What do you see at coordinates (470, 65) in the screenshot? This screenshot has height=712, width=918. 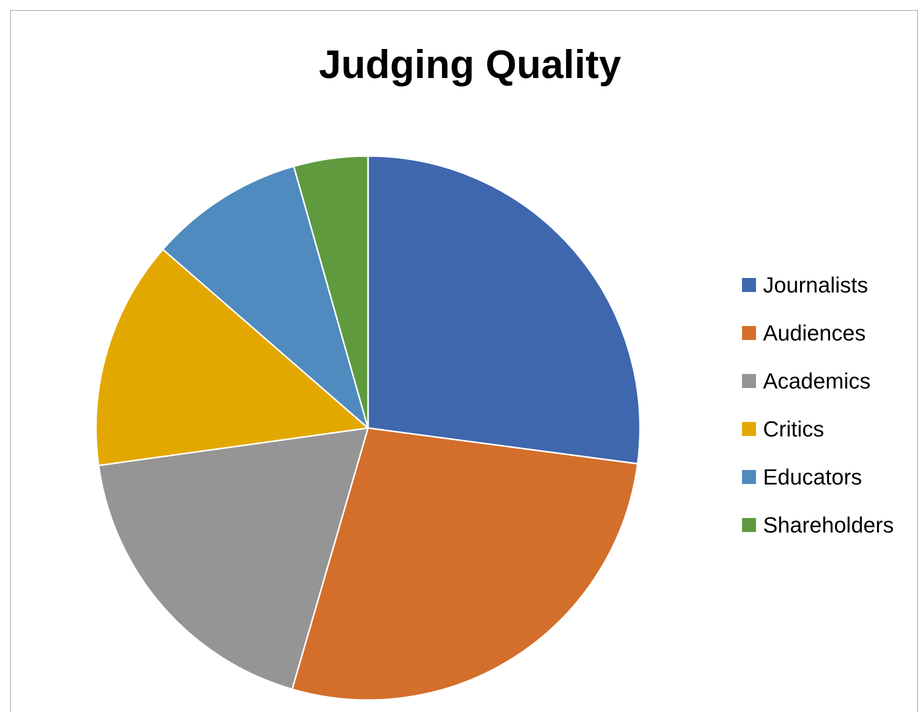 I see `chart-title: Judging Quality` at bounding box center [470, 65].